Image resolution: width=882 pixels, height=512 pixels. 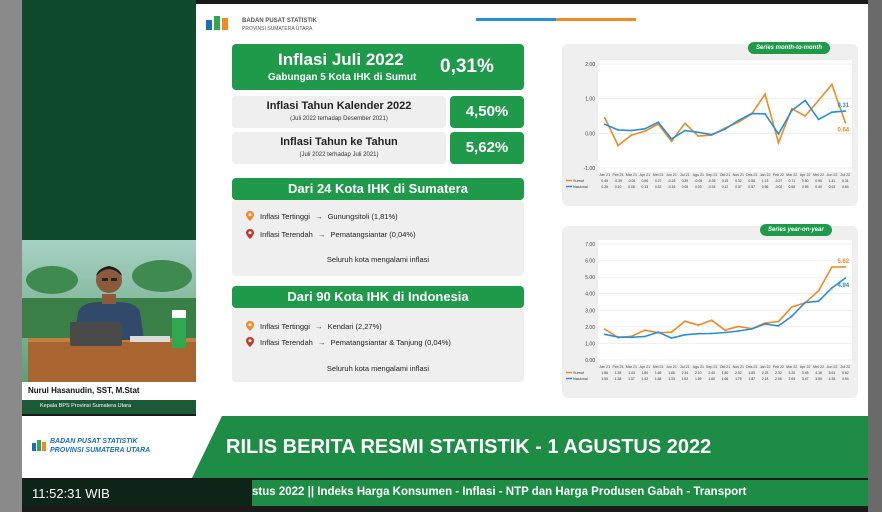 I want to click on mtm-chart-title: Series month-to-month, so click(x=789, y=48).